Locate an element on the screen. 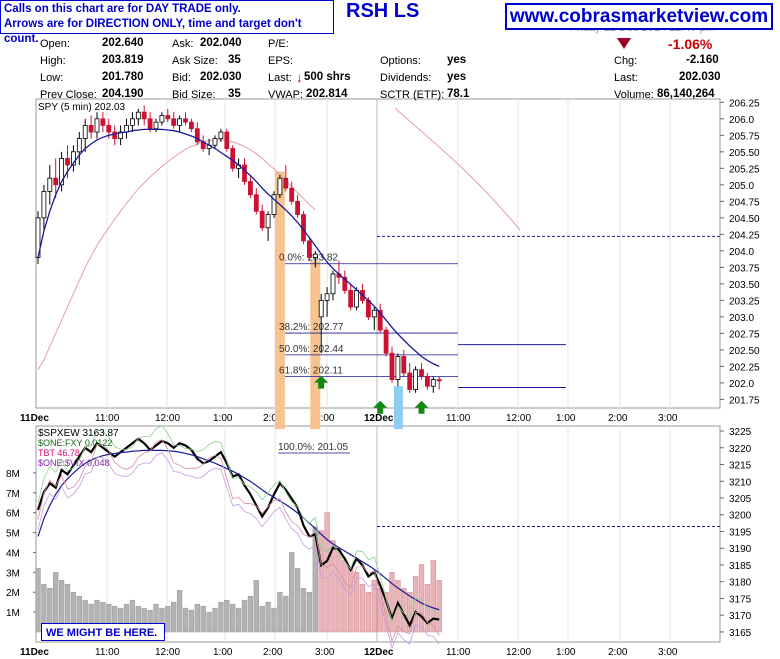  price-tick-label: 201.75 is located at coordinates (744, 400).